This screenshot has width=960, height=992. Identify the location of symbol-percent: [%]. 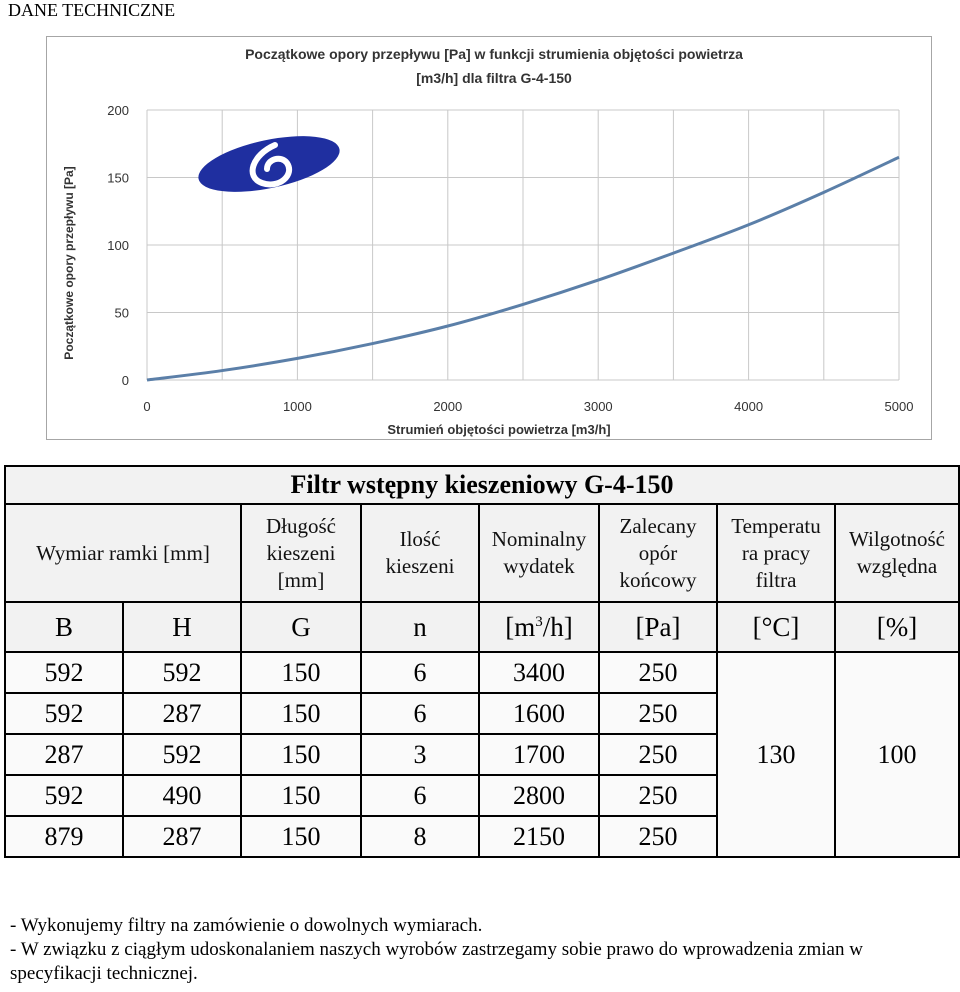
(897, 627).